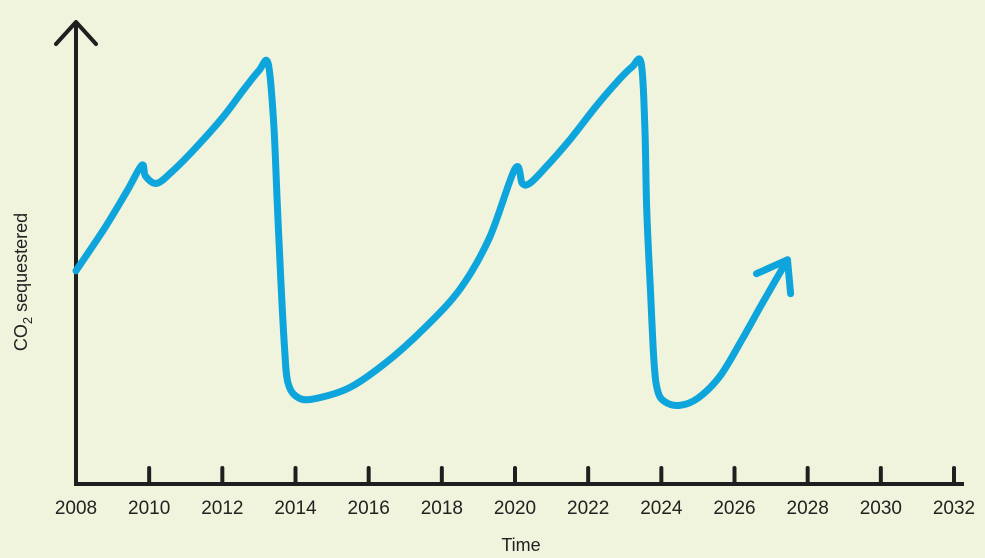 The height and width of the screenshot is (558, 985). I want to click on y-axis-label: CO2 sequestered, so click(23, 282).